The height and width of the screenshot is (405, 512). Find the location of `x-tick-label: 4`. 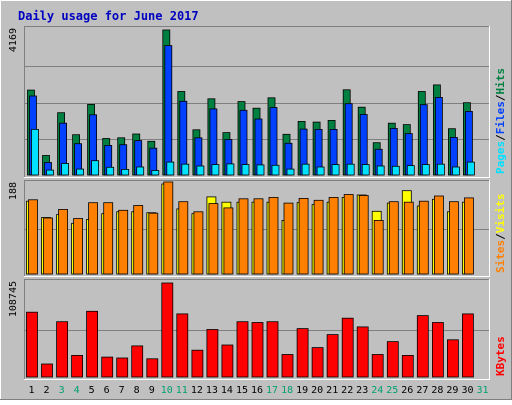

x-tick-label: 4 is located at coordinates (77, 390).